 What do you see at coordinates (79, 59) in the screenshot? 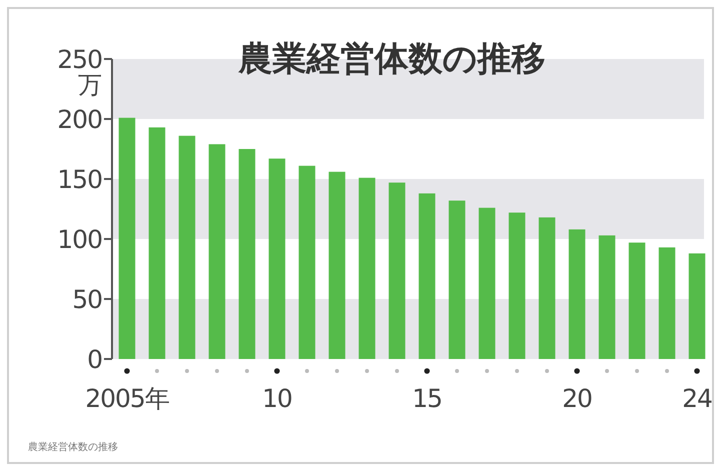
I see `y-tick-label: 250` at bounding box center [79, 59].